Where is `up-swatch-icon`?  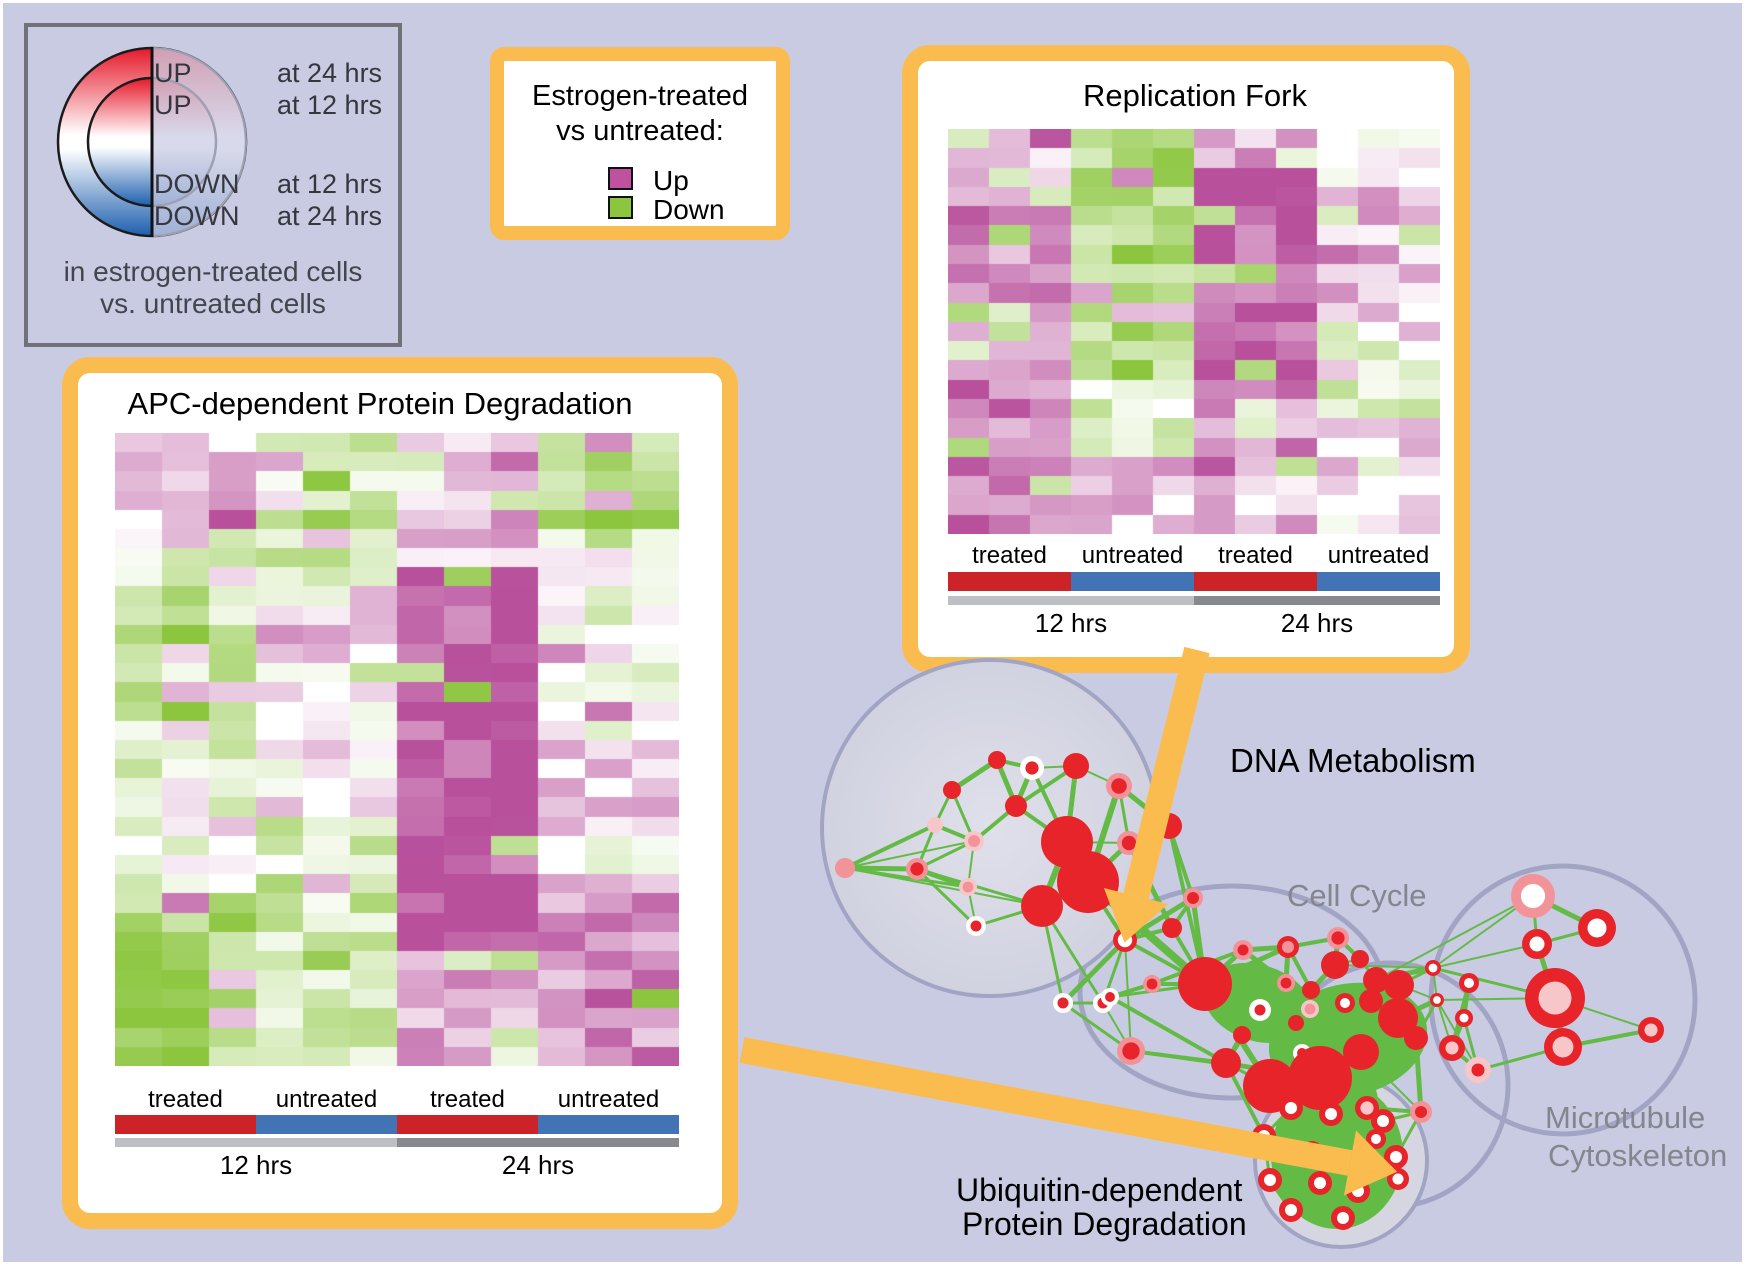 up-swatch-icon is located at coordinates (620, 178).